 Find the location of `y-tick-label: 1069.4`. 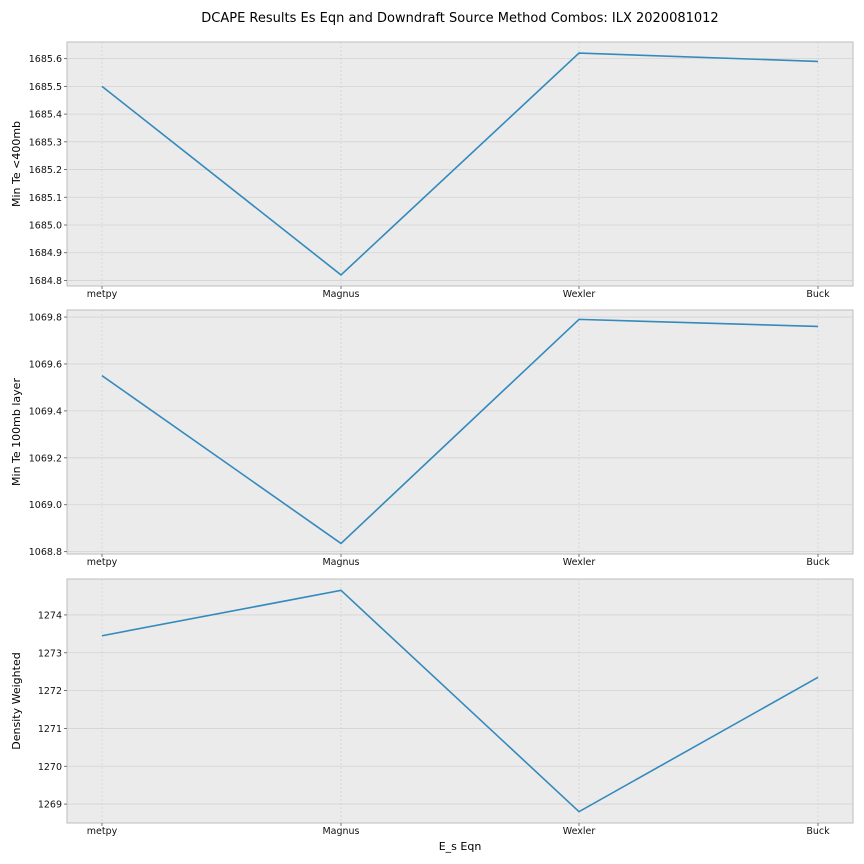

y-tick-label: 1069.4 is located at coordinates (45, 411).